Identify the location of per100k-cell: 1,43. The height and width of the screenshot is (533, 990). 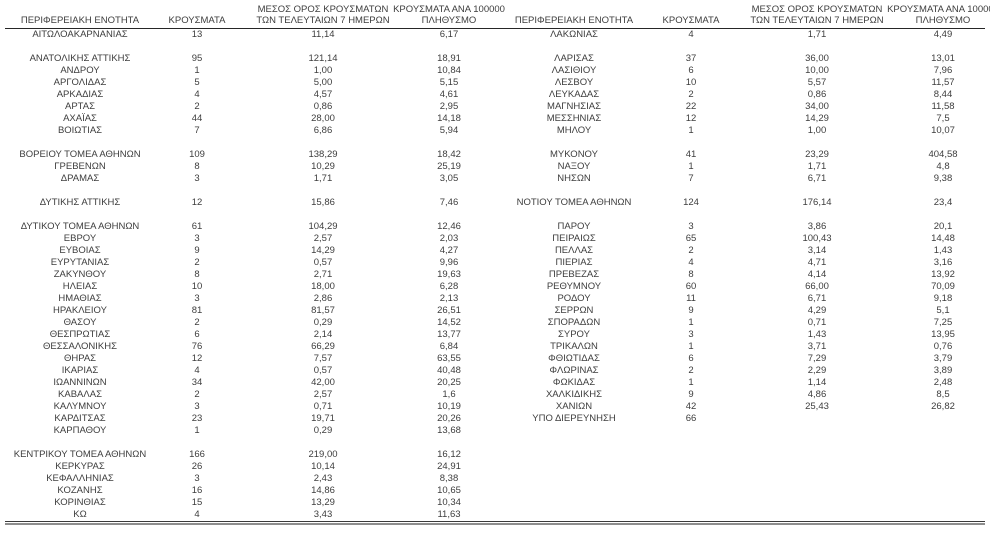
(943, 250).